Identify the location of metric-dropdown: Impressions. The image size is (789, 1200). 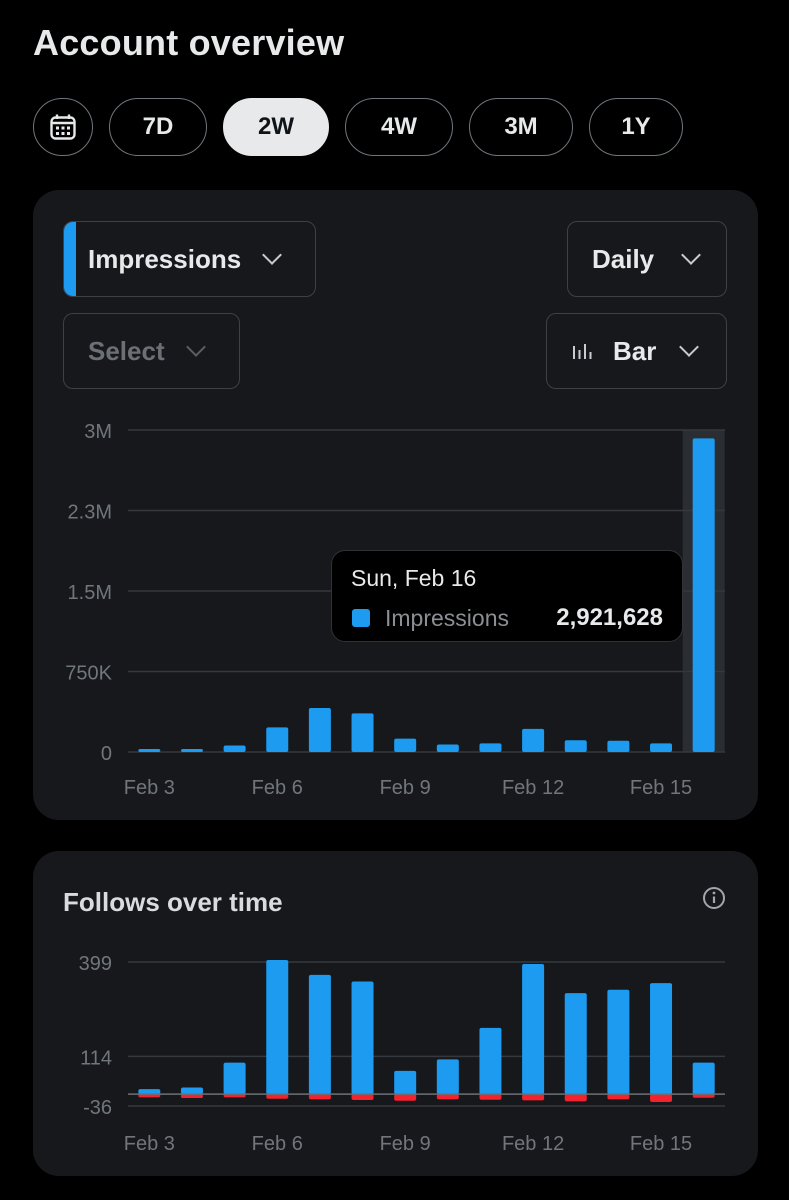
(189, 259).